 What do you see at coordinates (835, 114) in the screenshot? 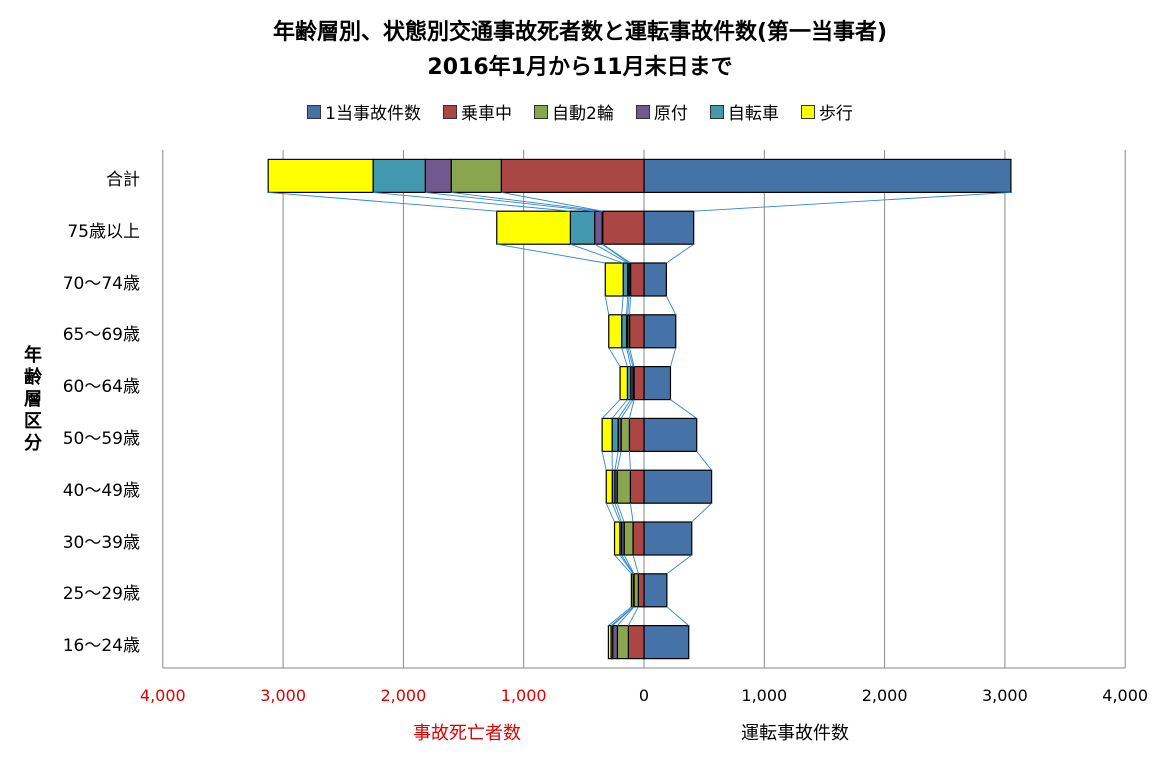
I see `legend-label: 歩行` at bounding box center [835, 114].